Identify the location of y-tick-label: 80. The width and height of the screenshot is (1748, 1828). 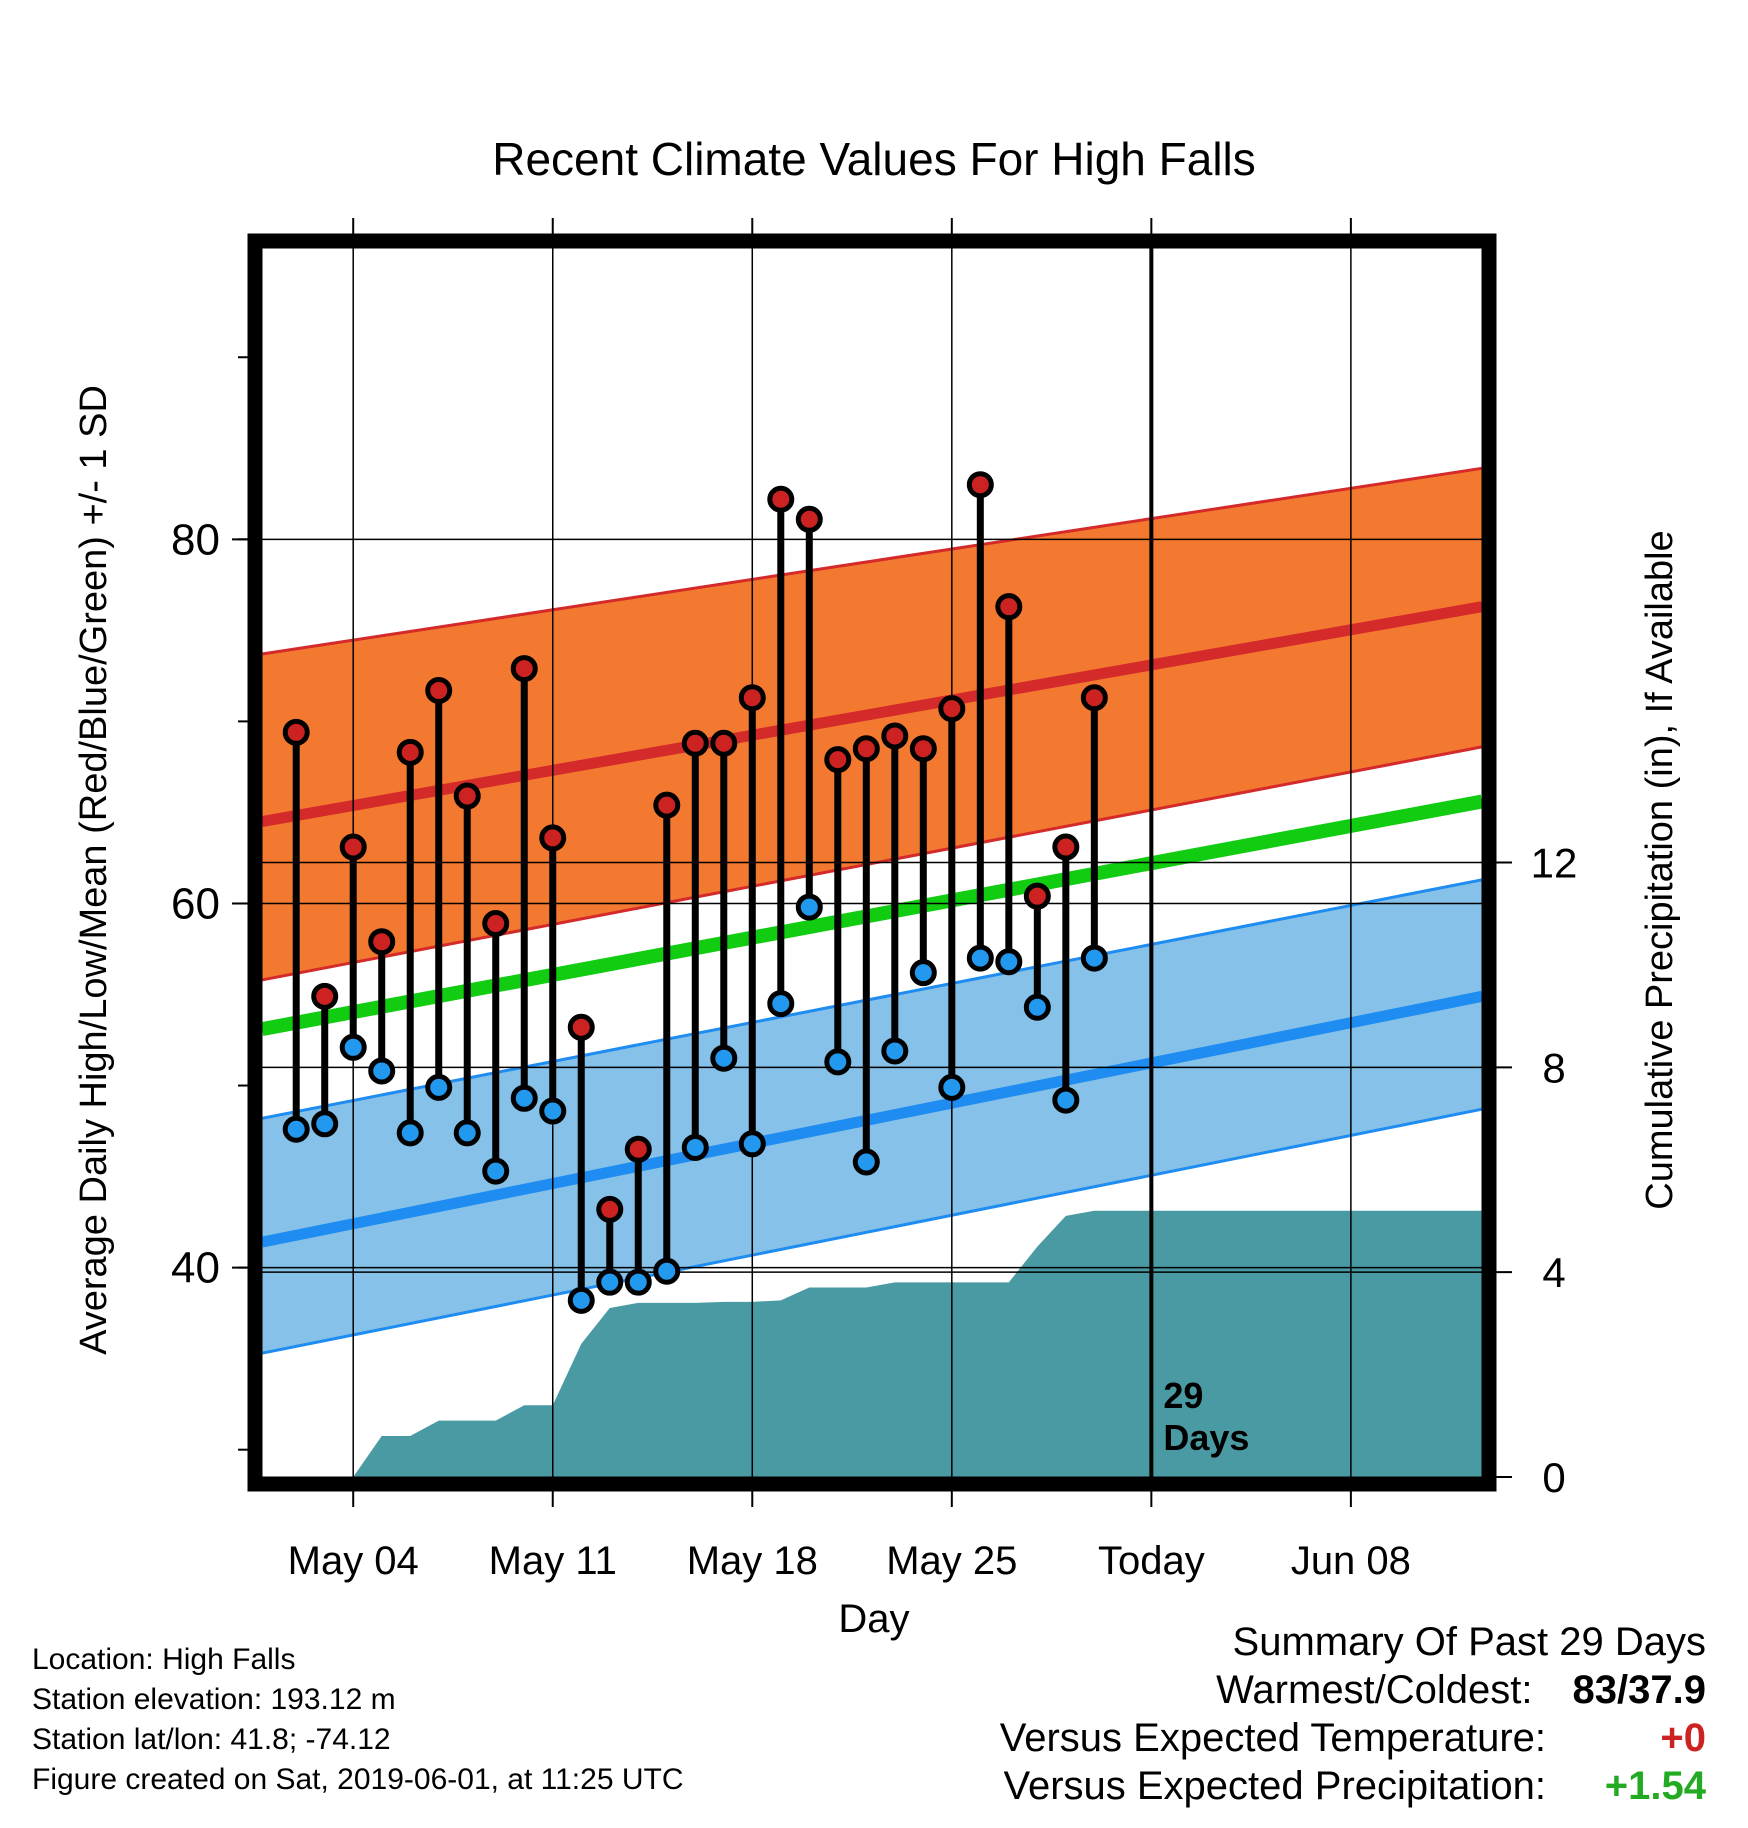
(195, 539).